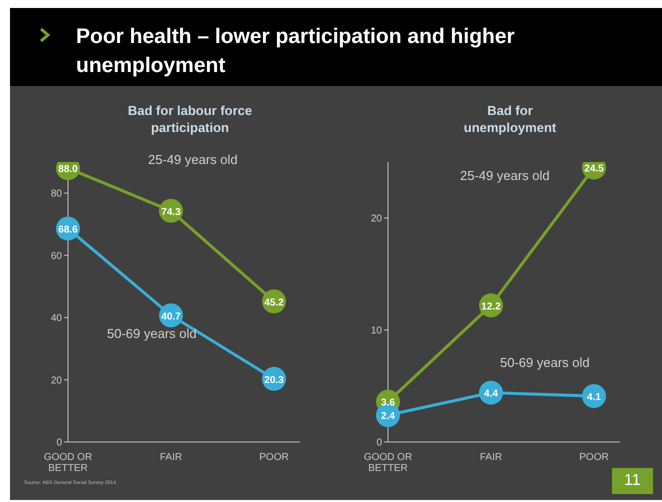 This screenshot has height=502, width=662. I want to click on y-tick-label: 80, so click(56, 194).